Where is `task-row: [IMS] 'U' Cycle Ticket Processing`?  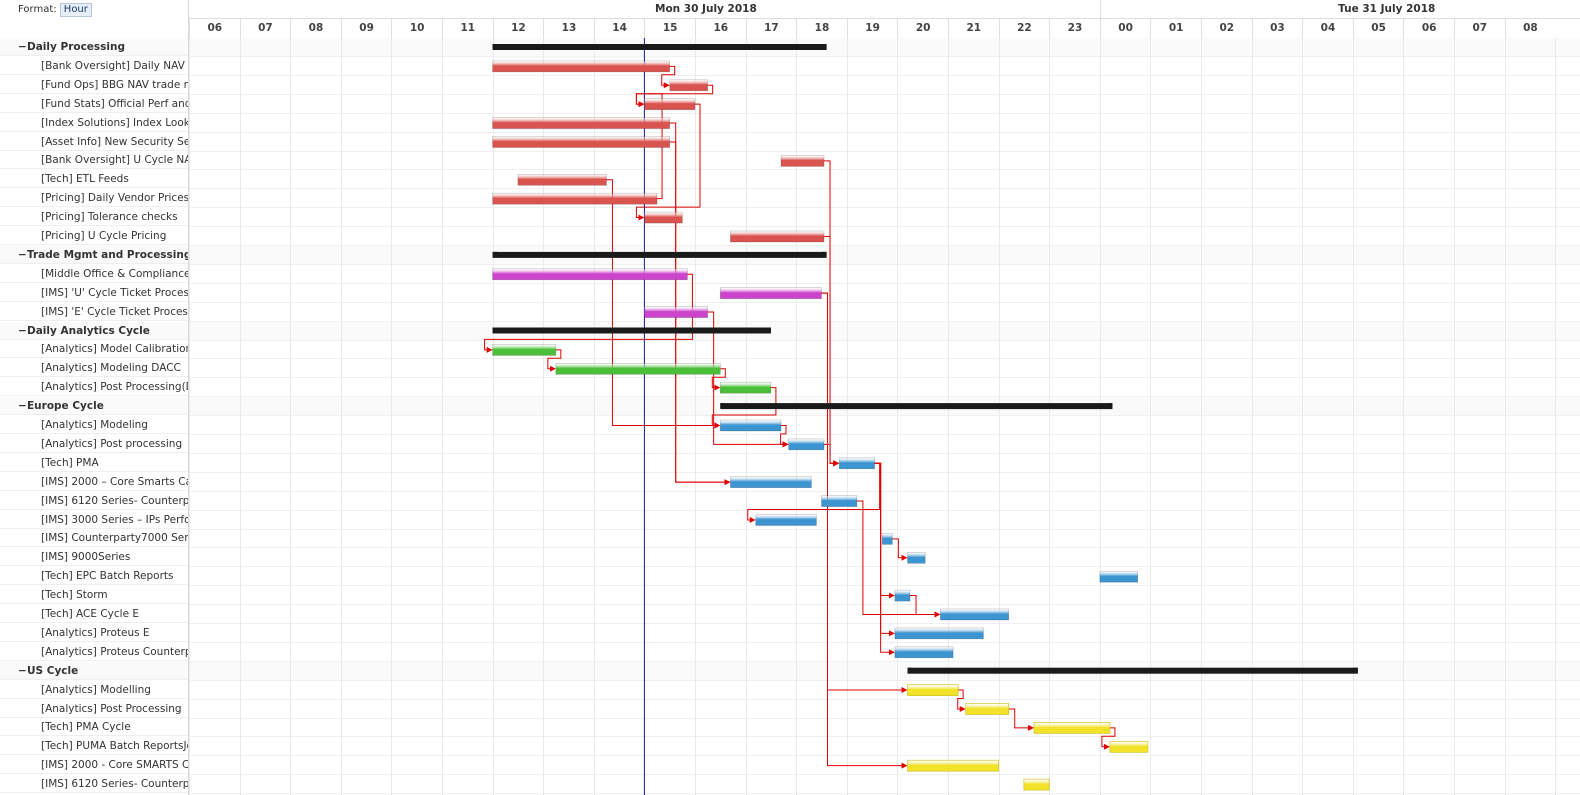 task-row: [IMS] 'U' Cycle Ticket Processing is located at coordinates (94, 293).